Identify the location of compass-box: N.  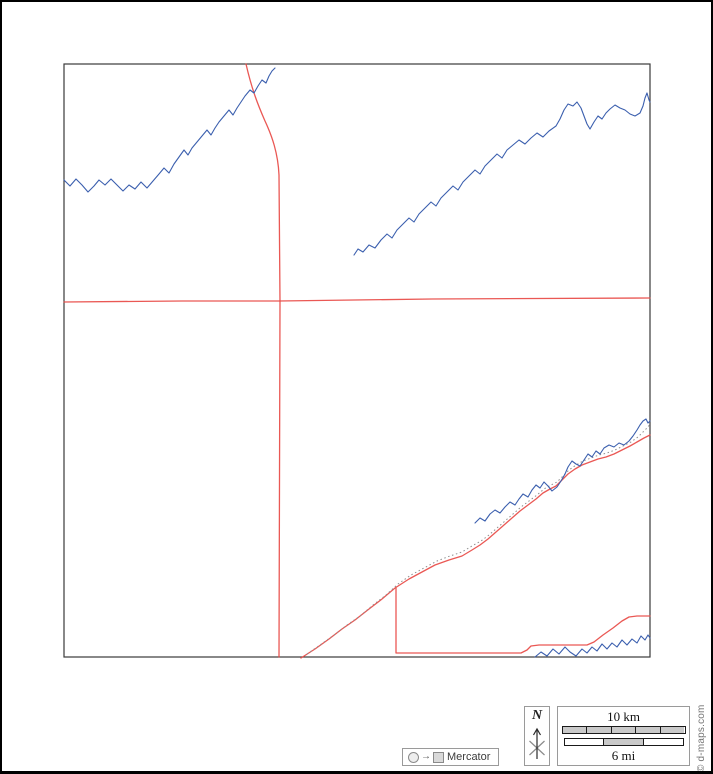
(537, 736).